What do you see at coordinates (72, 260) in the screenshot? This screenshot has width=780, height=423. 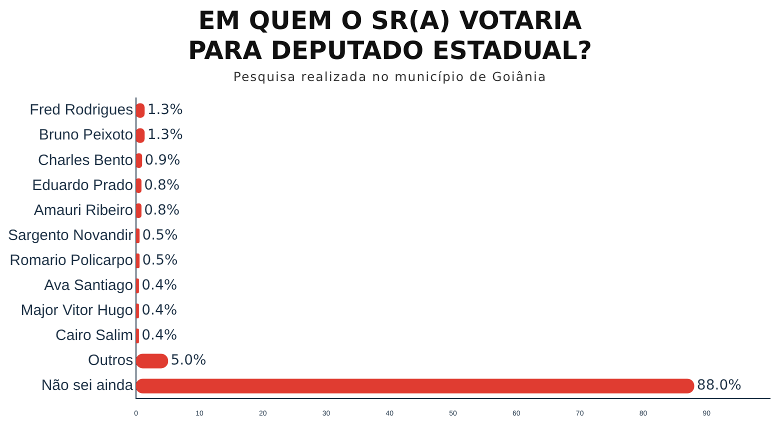 I see `y-tick-label: Romario Policarpo` at bounding box center [72, 260].